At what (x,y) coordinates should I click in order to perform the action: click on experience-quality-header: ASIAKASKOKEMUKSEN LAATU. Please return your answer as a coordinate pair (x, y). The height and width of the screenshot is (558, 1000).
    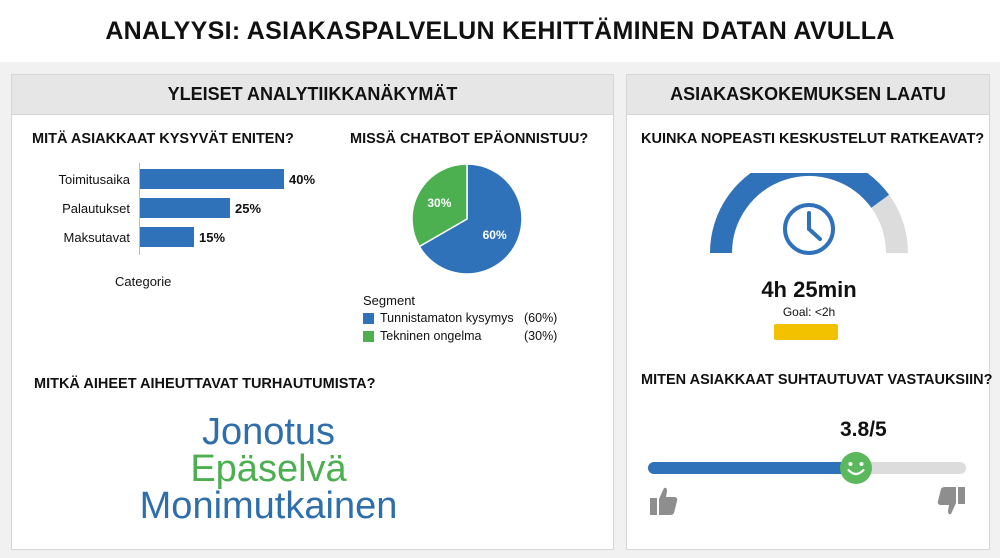
    Looking at the image, I should click on (808, 95).